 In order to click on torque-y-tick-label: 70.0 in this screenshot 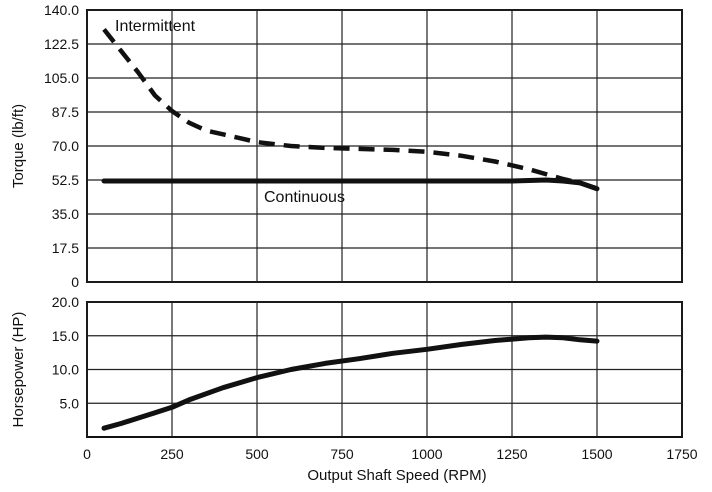, I will do `click(65, 146)`.